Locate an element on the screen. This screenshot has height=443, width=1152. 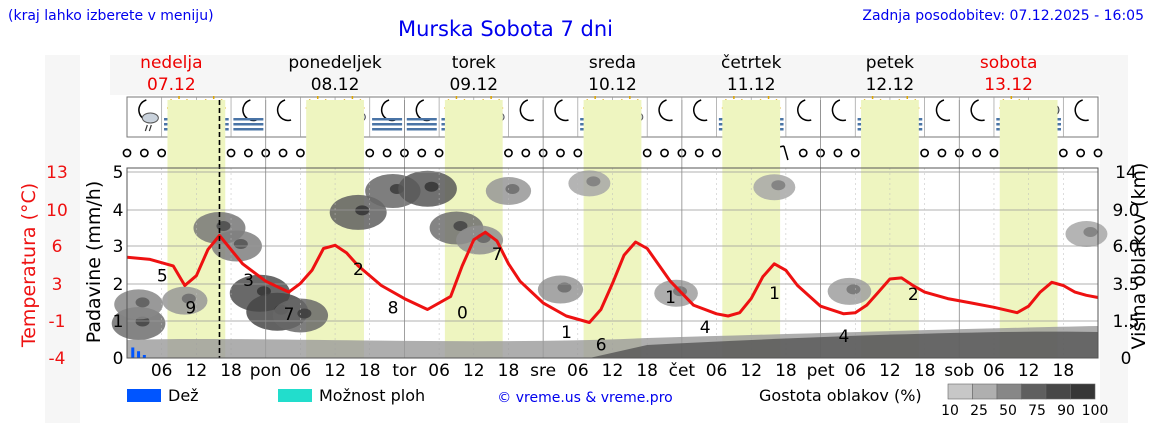
day-name: sreda is located at coordinates (612, 63).